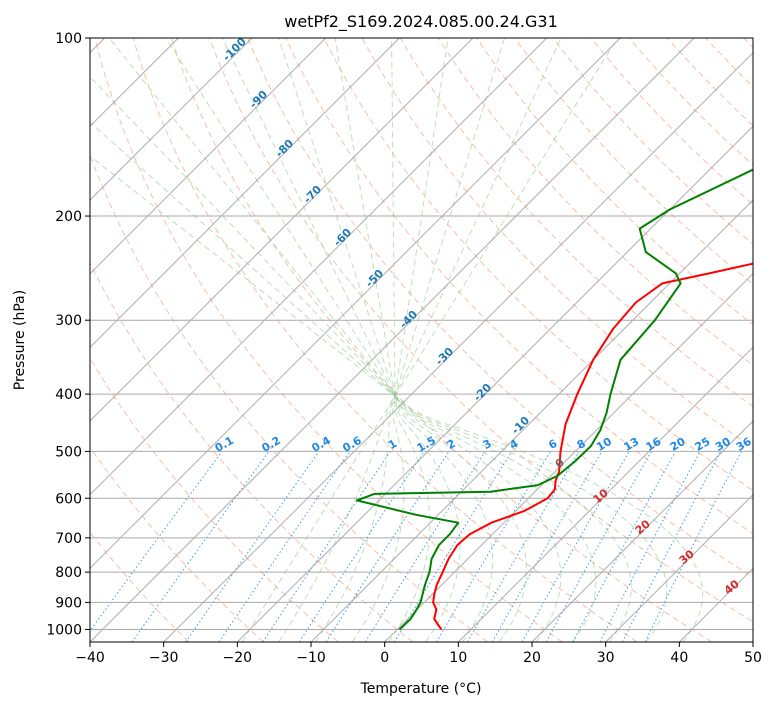 This screenshot has height=708, width=775. I want to click on mixing-ratio-label: 4, so click(513, 444).